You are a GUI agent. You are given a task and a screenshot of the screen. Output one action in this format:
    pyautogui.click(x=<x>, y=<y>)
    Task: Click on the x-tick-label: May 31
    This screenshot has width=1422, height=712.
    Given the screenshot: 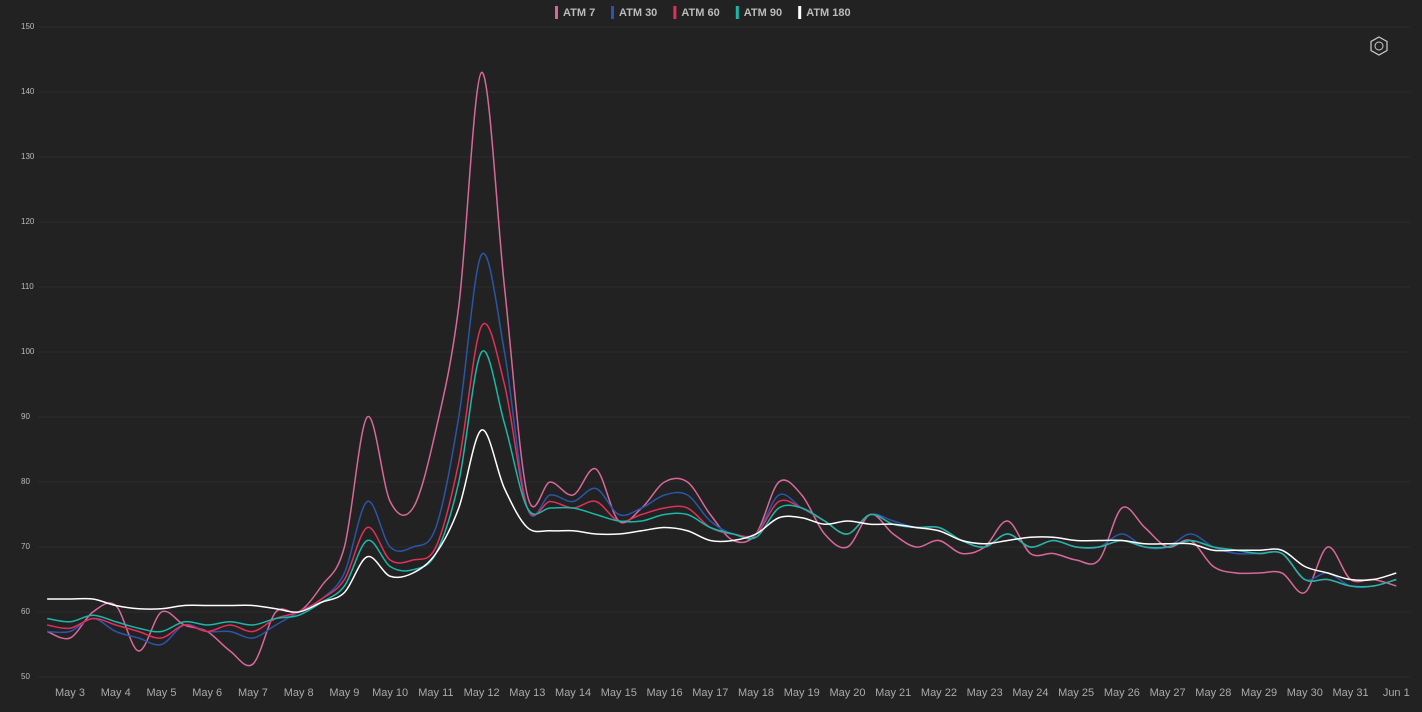 What is the action you would take?
    pyautogui.click(x=1351, y=693)
    